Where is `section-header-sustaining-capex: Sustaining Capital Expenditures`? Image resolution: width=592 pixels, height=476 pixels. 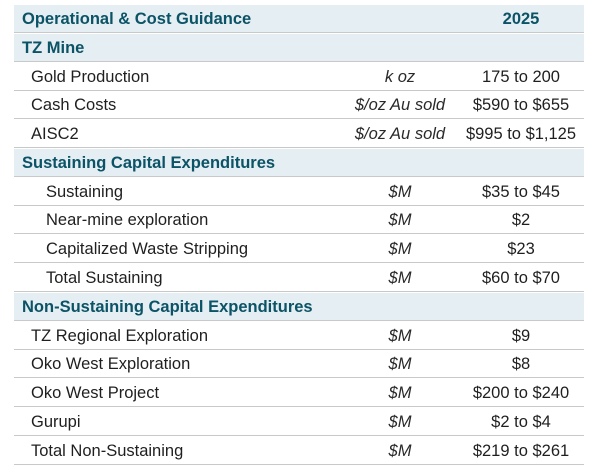
section-header-sustaining-capex: Sustaining Capital Expenditures is located at coordinates (299, 163).